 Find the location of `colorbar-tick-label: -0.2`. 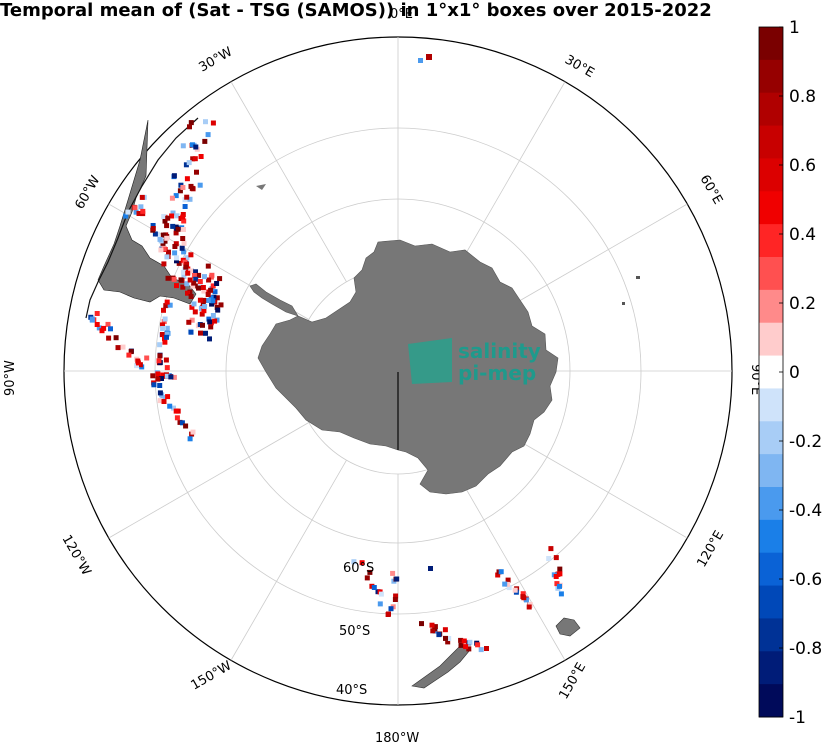

colorbar-tick-label: -0.2 is located at coordinates (805, 442).